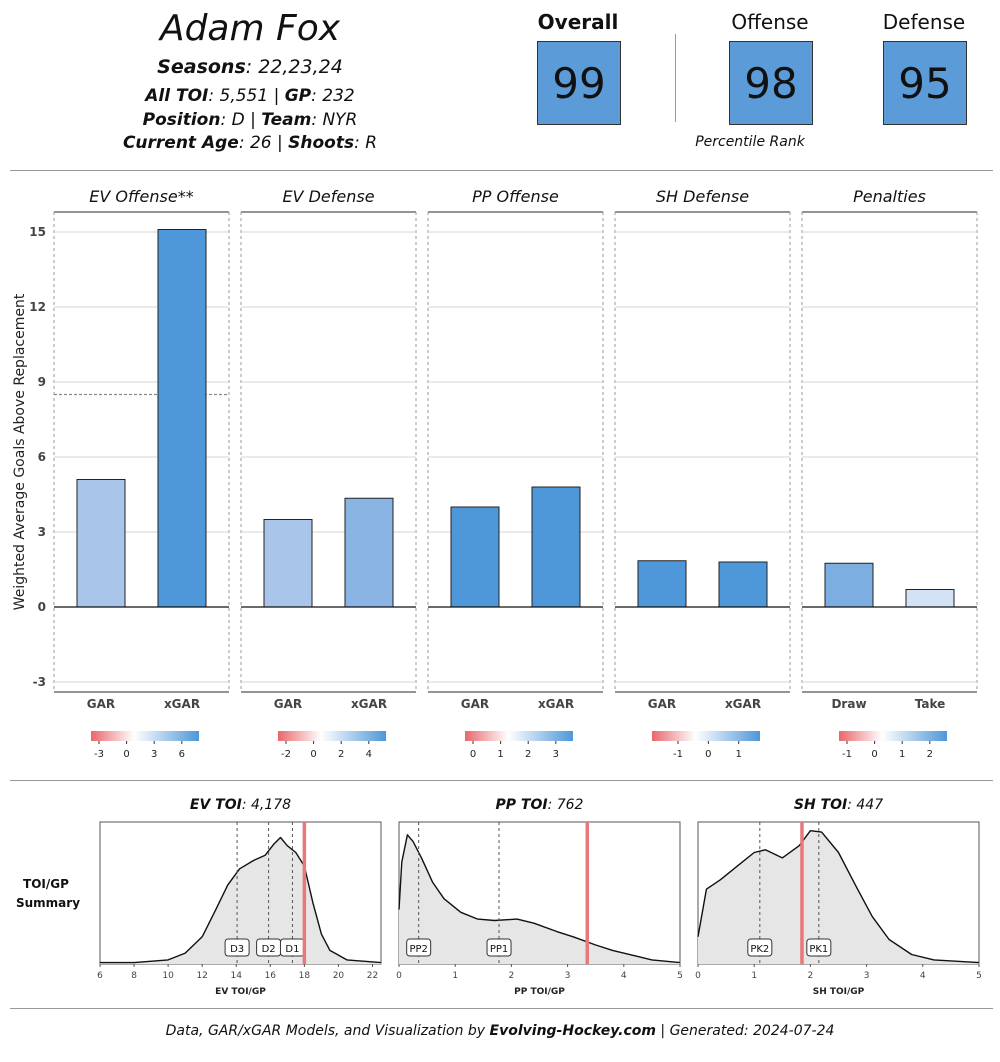  I want to click on defense-rank-box: 95, so click(925, 83).